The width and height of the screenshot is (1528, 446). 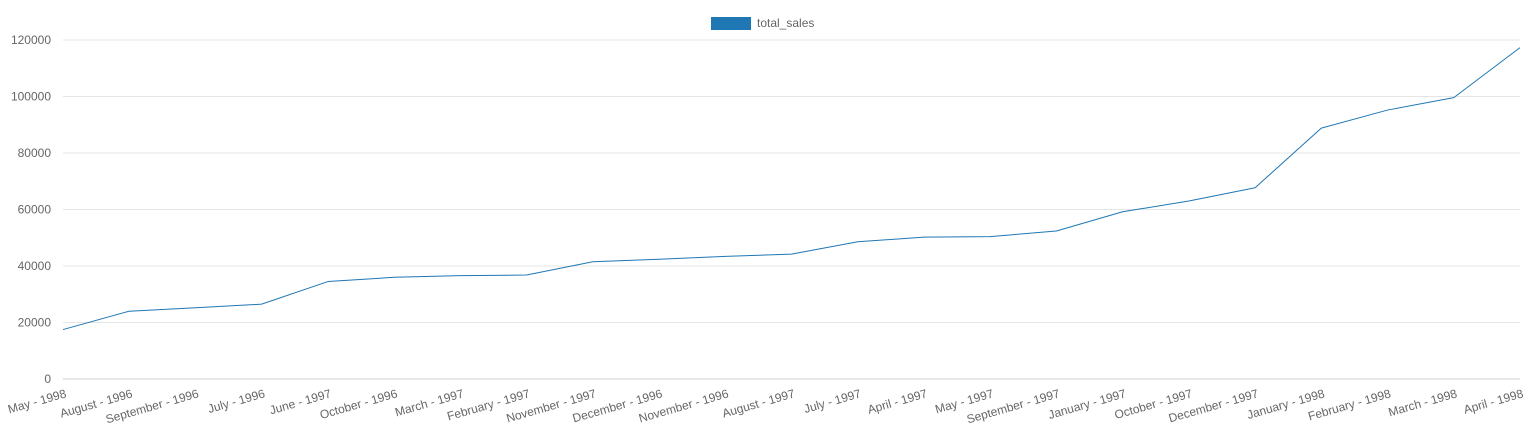 What do you see at coordinates (731, 23) in the screenshot?
I see `legend-swatch` at bounding box center [731, 23].